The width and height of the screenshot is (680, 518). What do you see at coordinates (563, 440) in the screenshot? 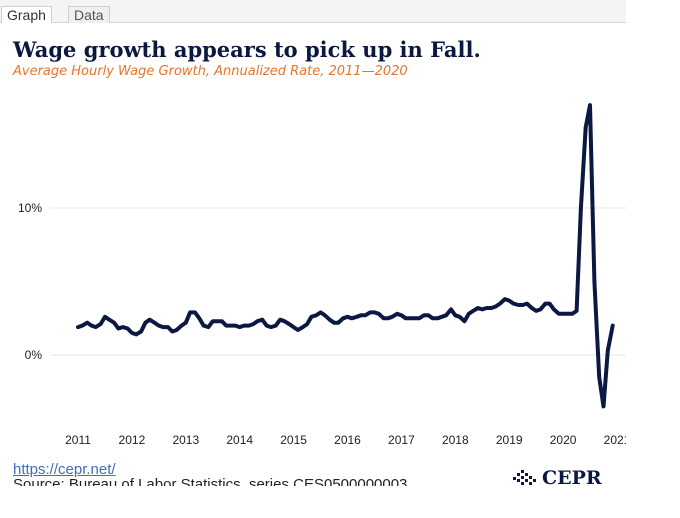
I see `x-tick-label: 2020` at bounding box center [563, 440].